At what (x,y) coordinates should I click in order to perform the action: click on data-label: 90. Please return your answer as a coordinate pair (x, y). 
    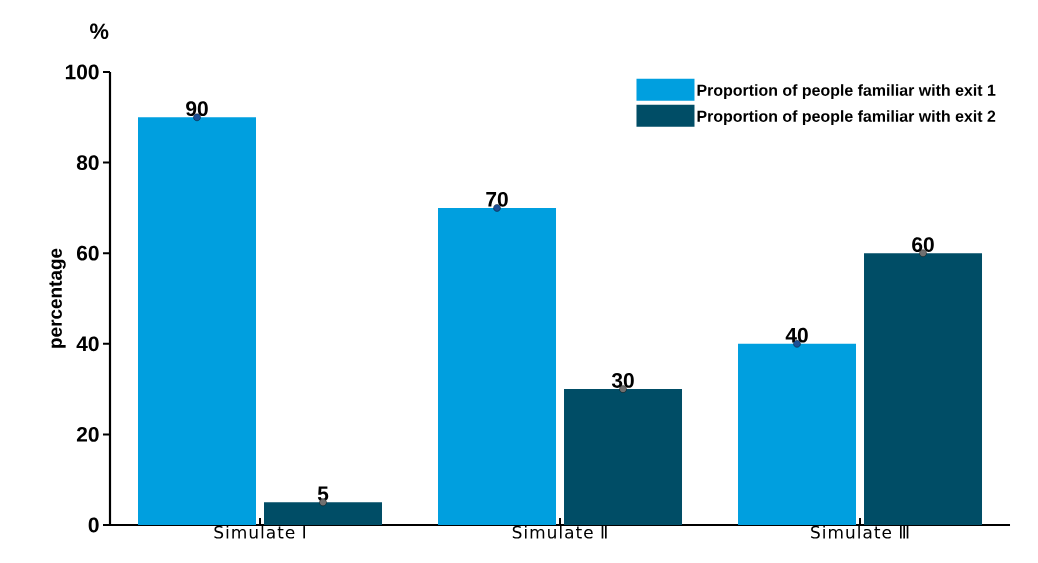
    Looking at the image, I should click on (197, 109).